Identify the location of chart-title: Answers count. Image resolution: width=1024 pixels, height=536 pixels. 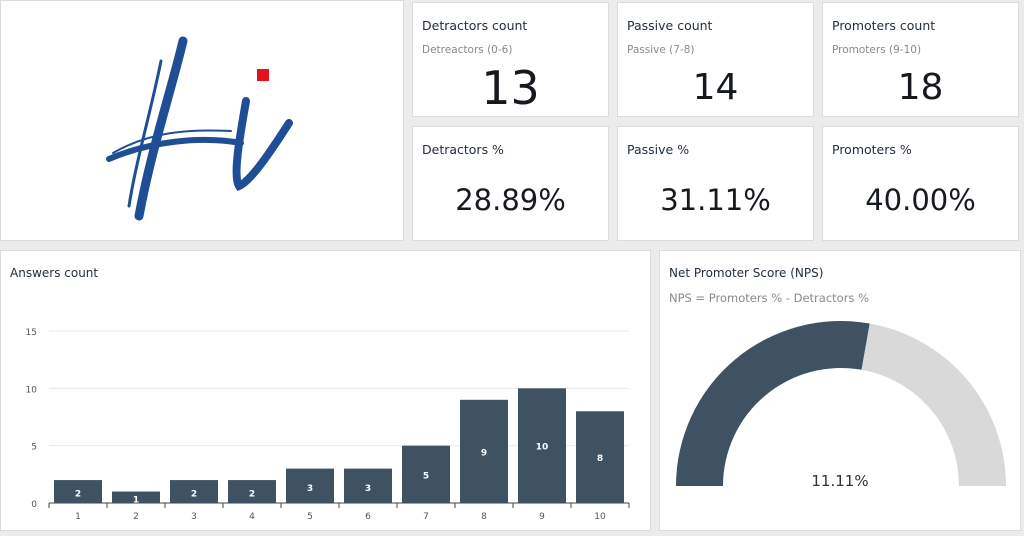
(54, 273).